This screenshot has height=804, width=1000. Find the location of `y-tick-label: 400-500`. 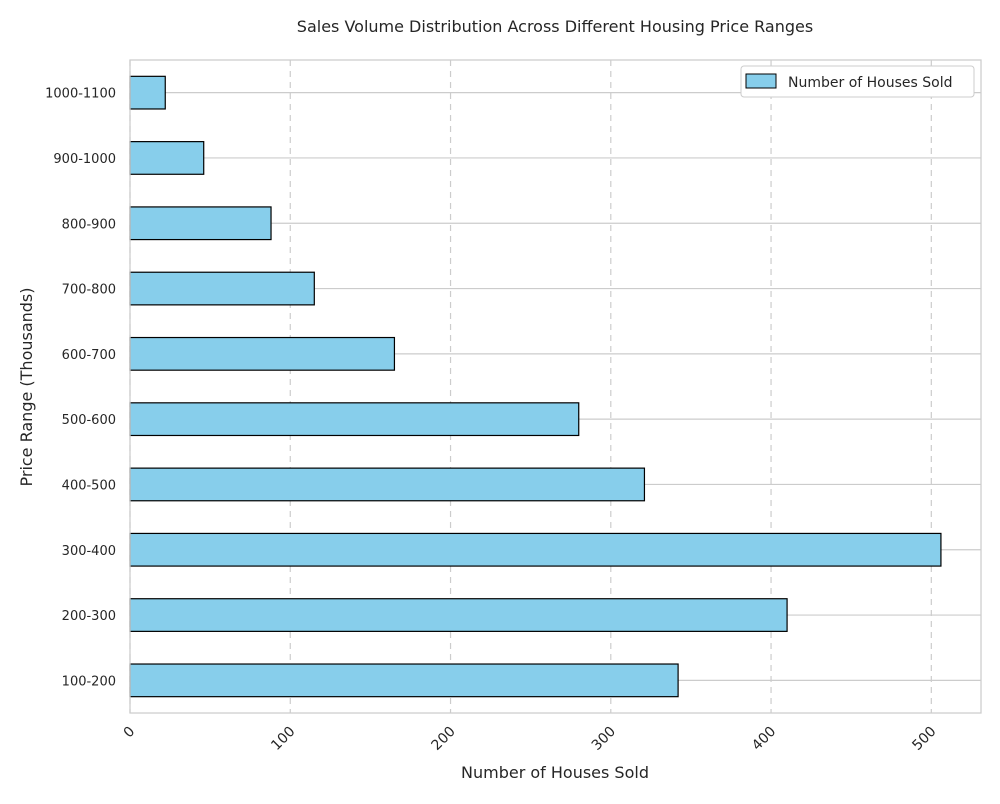

y-tick-label: 400-500 is located at coordinates (89, 485).